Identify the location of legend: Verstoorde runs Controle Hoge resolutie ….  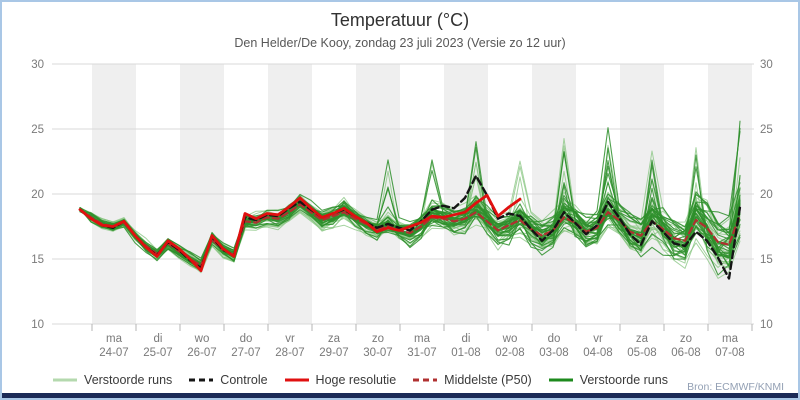
(360, 380).